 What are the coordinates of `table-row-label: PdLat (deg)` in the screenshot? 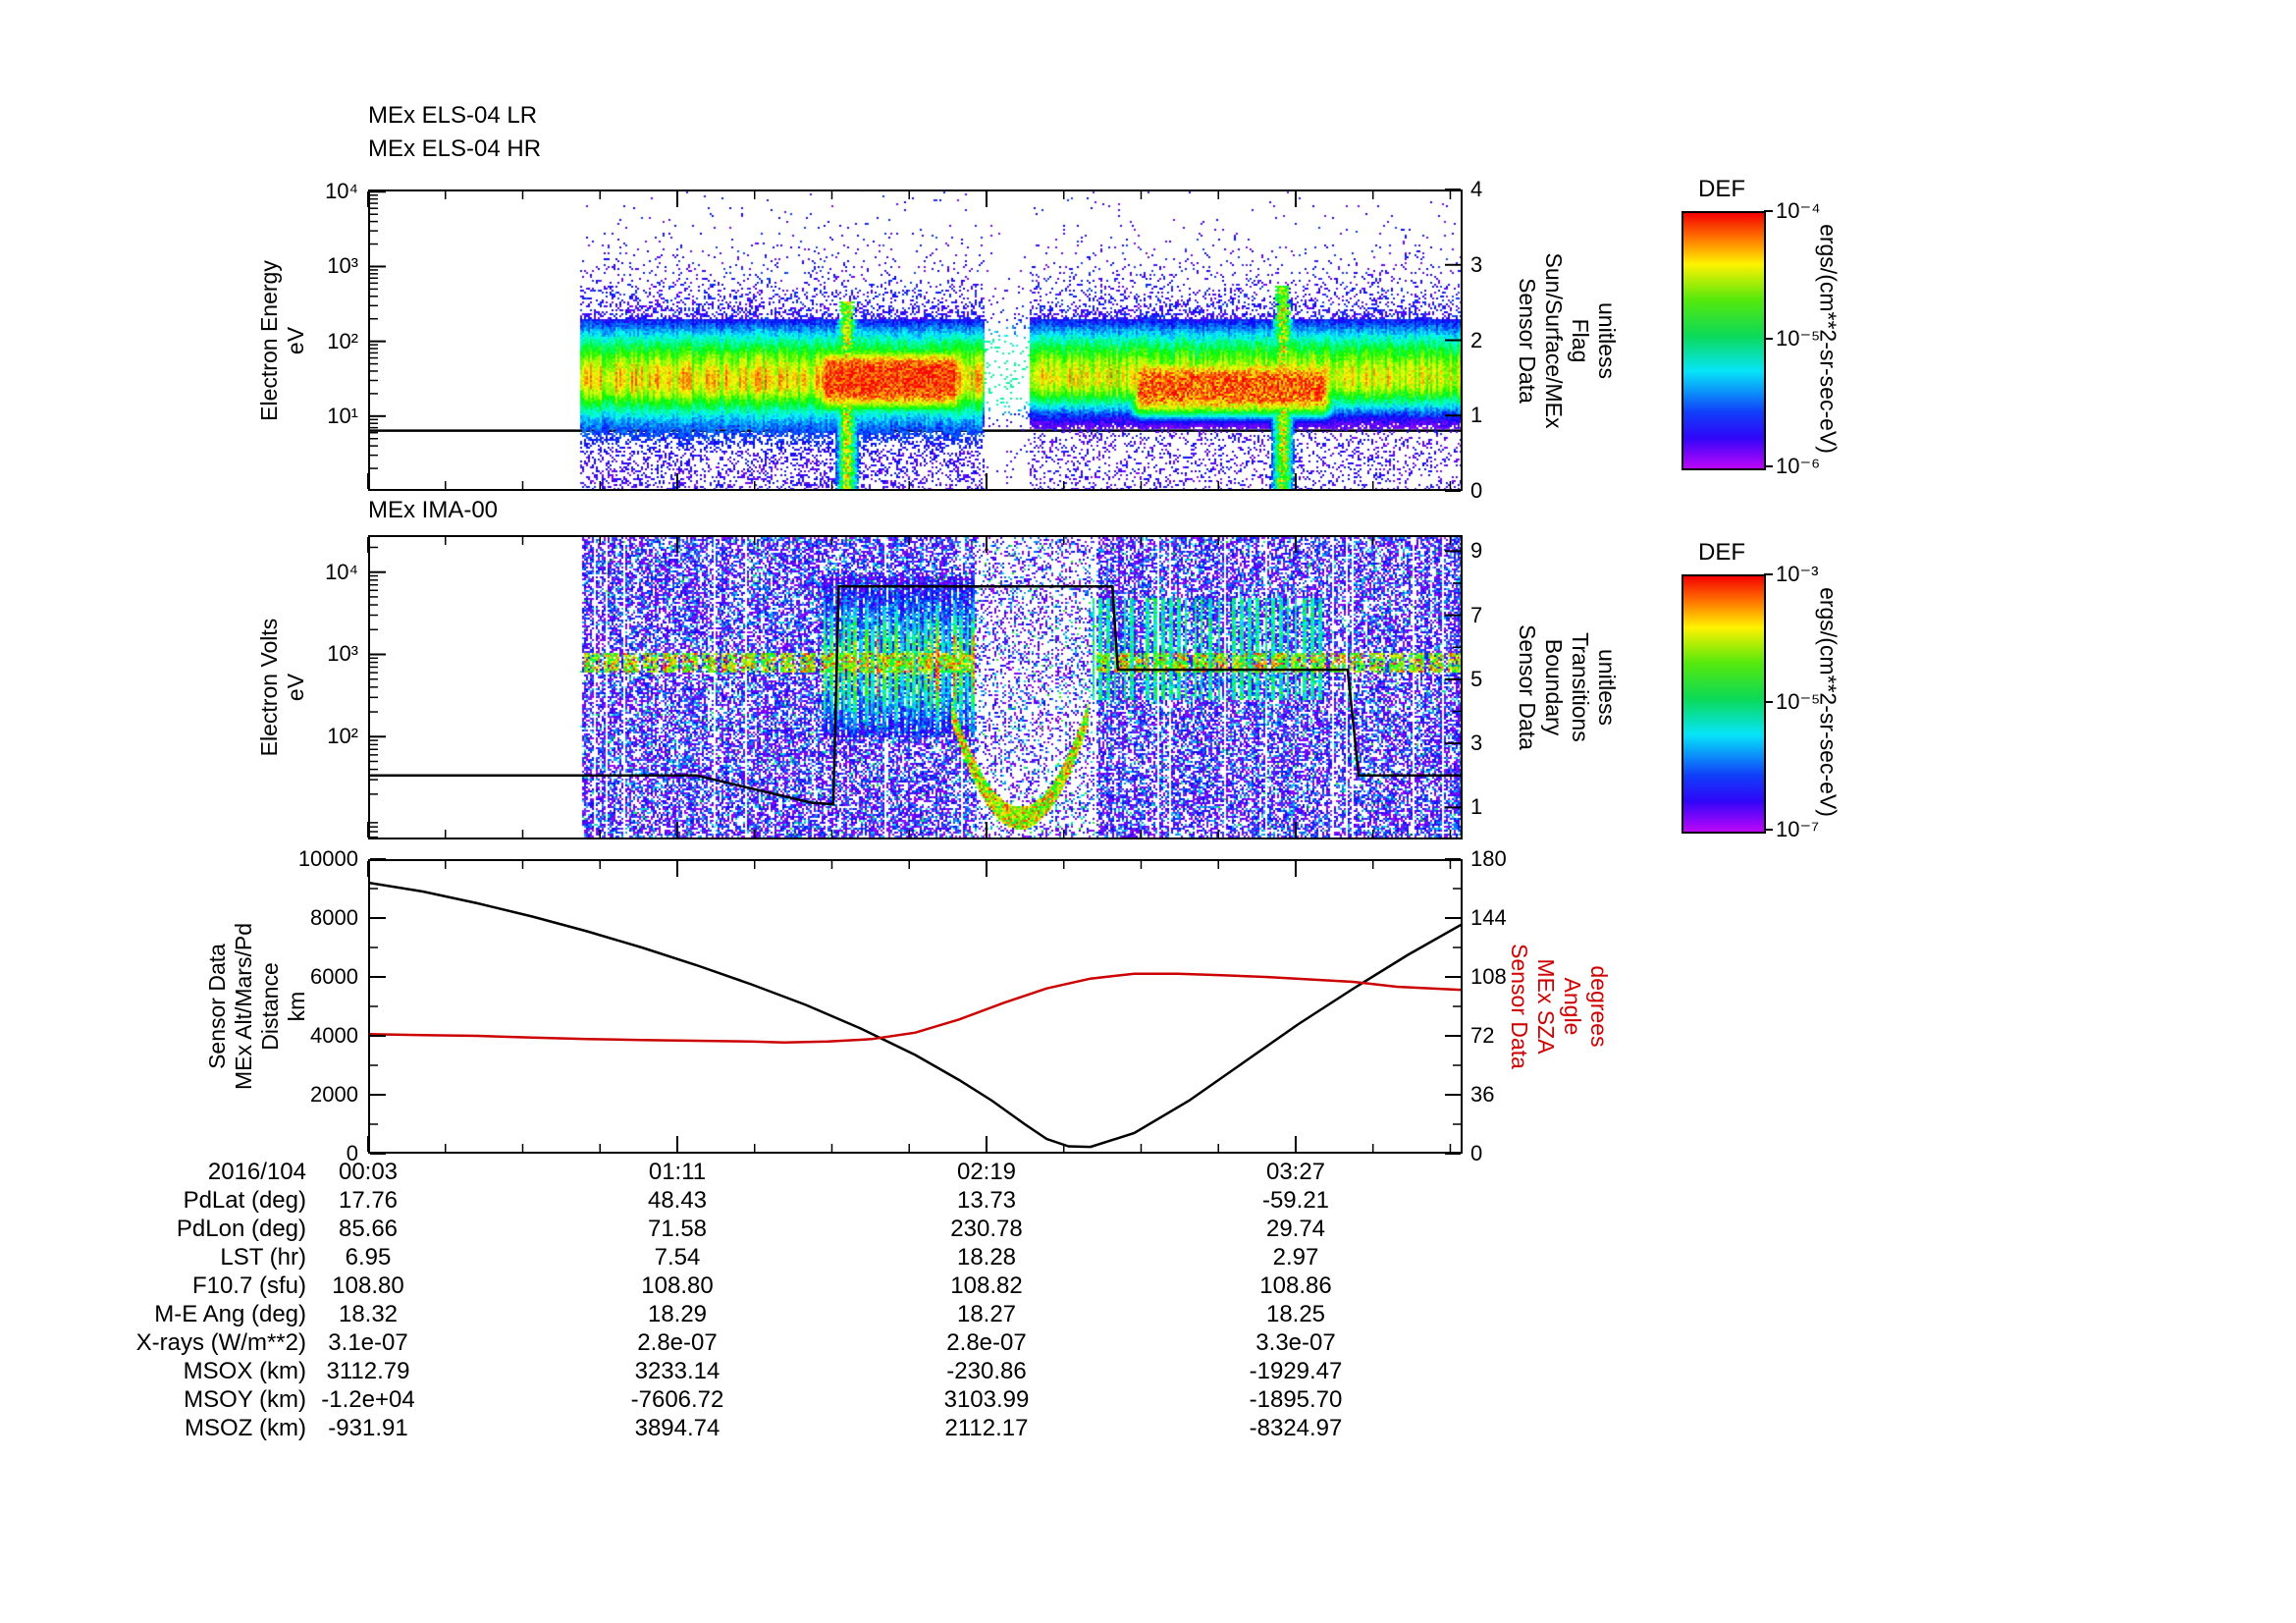 It's located at (245, 1200).